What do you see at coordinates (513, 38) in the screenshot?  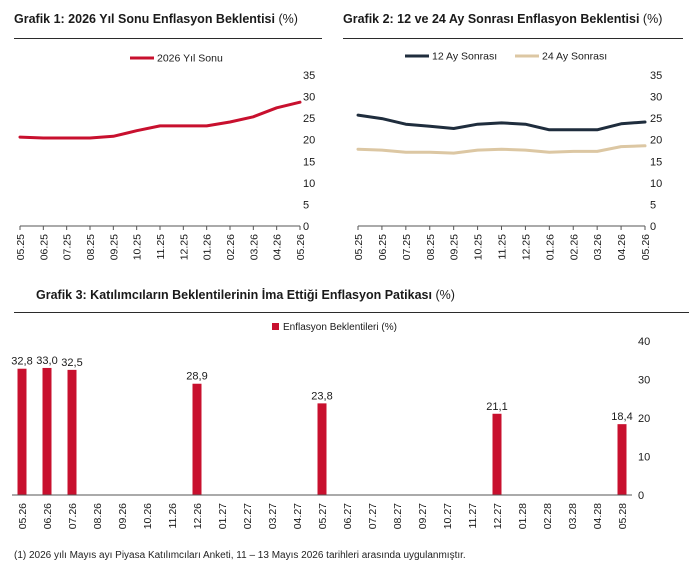 I see `chart2-title-rule` at bounding box center [513, 38].